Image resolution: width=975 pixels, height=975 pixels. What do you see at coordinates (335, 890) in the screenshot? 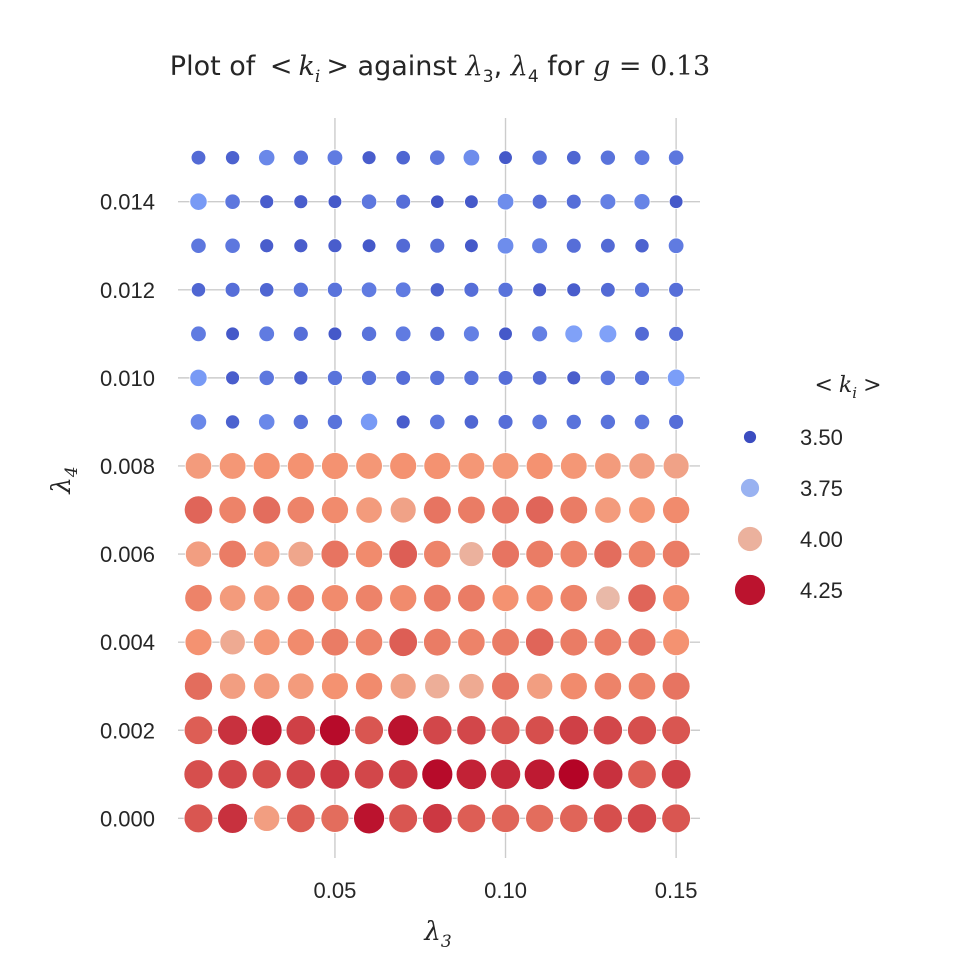
I see `x-tick-label: 0.05` at bounding box center [335, 890].